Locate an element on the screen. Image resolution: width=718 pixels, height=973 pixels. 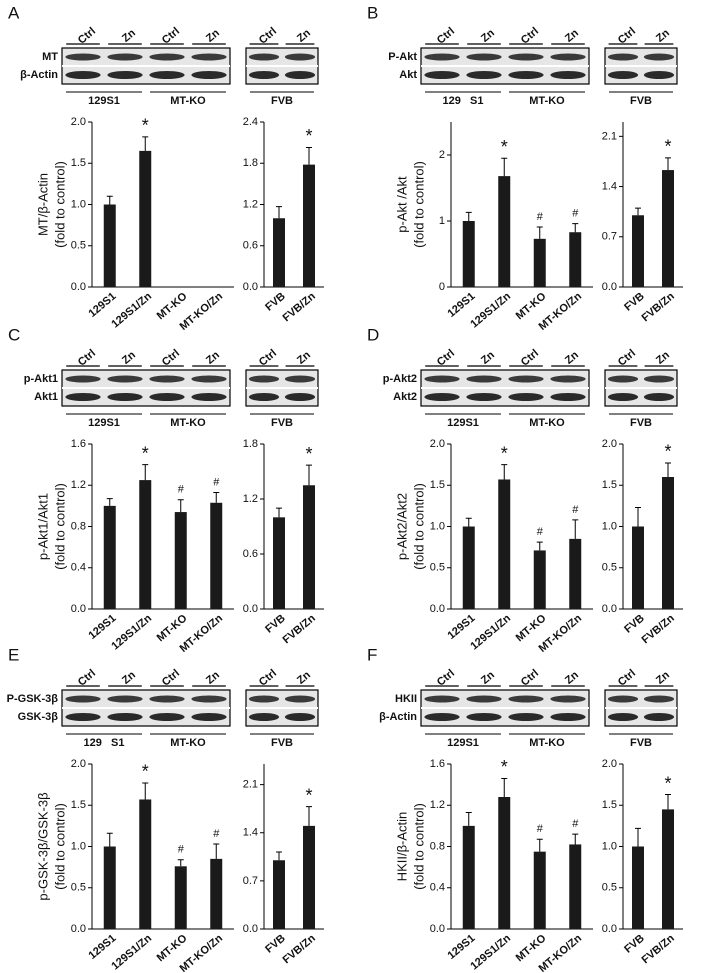
y-tick-label: 1.4 is located at coordinates (250, 833).